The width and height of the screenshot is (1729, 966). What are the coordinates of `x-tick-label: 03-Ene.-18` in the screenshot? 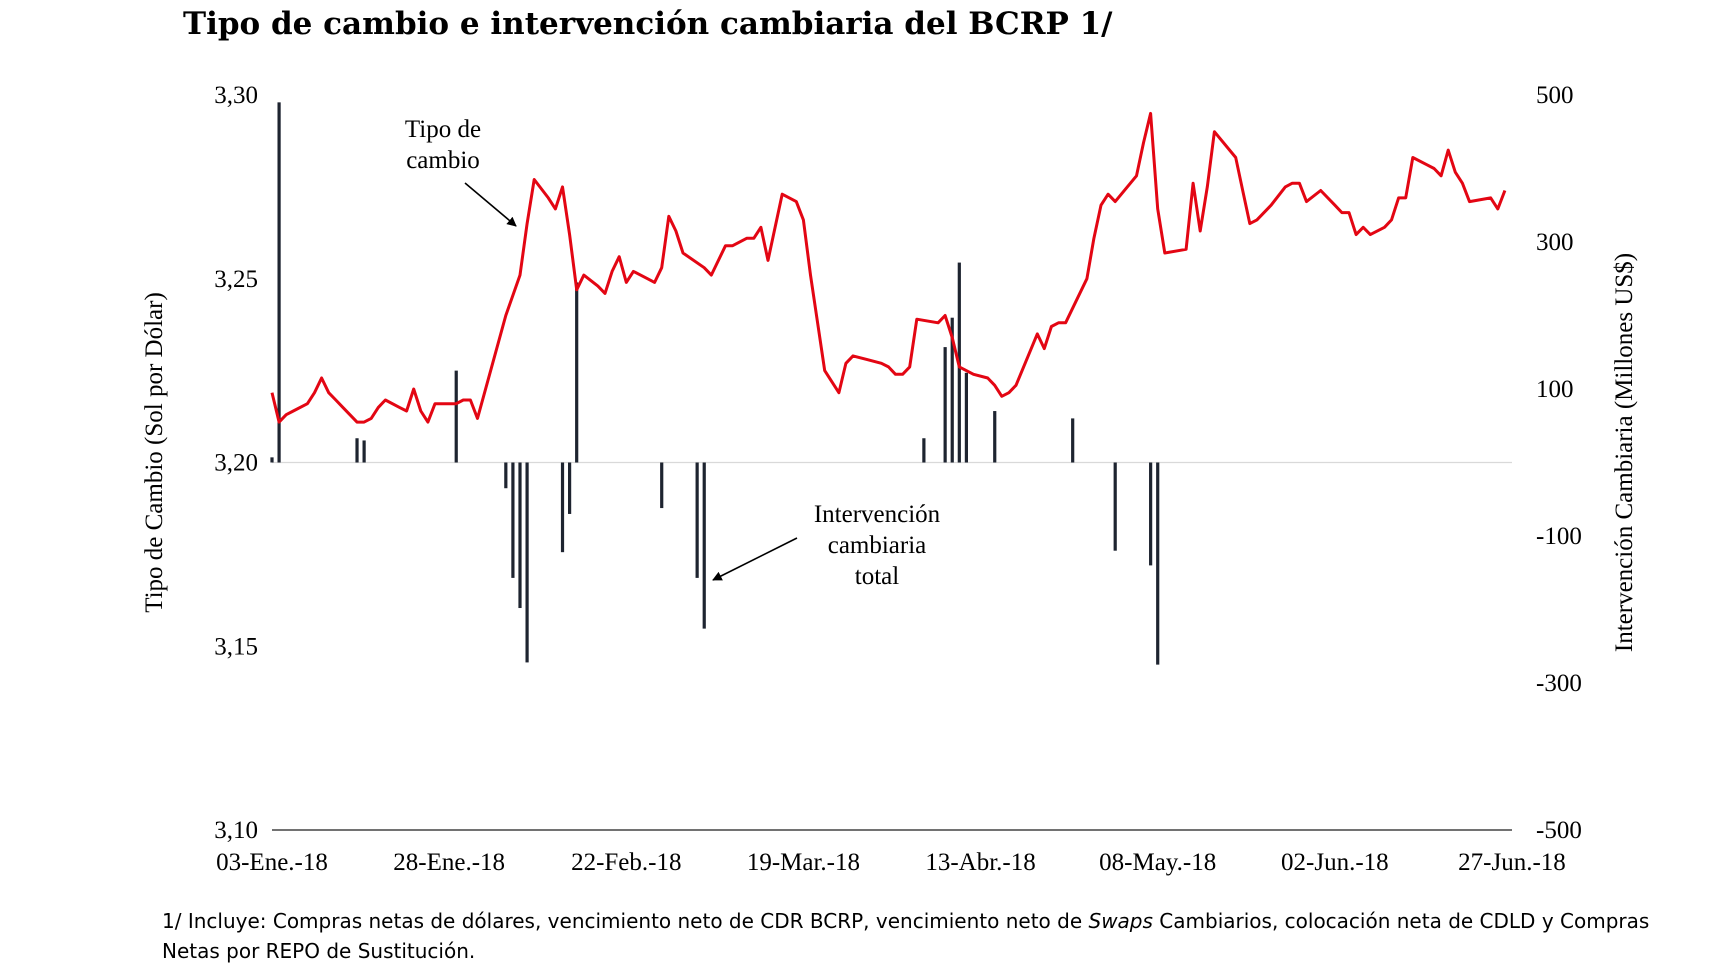 It's located at (272, 862).